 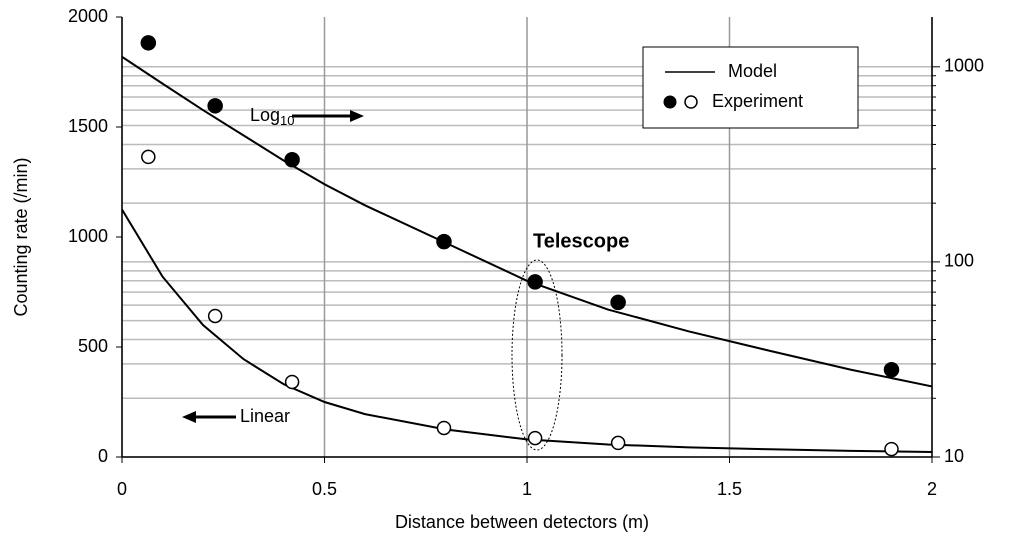 What do you see at coordinates (757, 101) in the screenshot?
I see `legend-label: Experiment` at bounding box center [757, 101].